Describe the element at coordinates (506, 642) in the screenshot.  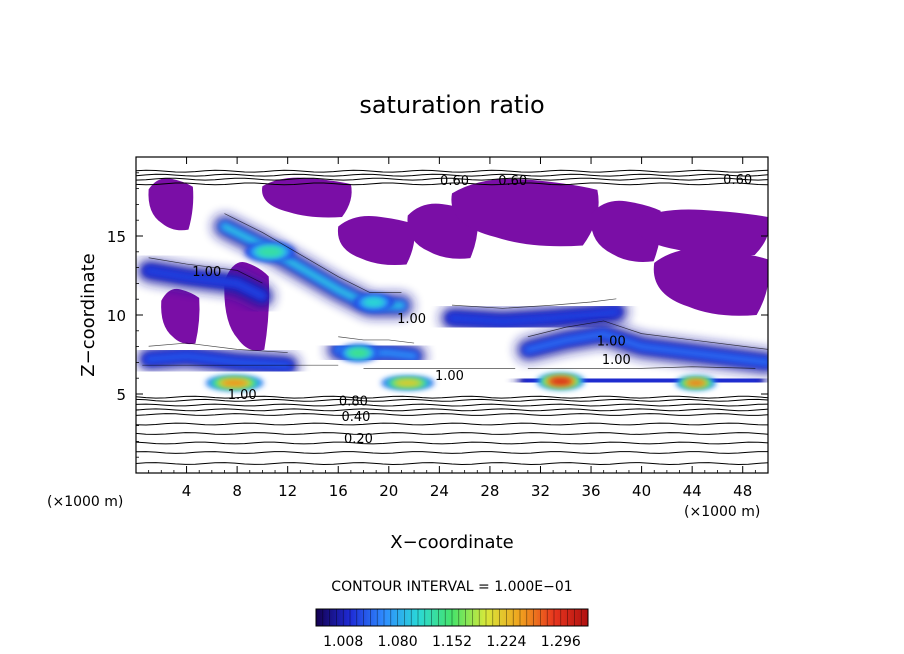
I see `colorbar-label-3: 1.224` at that location.